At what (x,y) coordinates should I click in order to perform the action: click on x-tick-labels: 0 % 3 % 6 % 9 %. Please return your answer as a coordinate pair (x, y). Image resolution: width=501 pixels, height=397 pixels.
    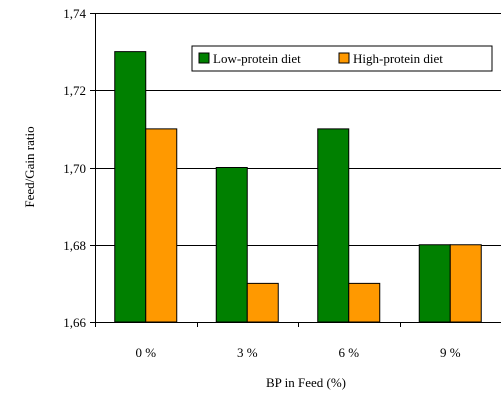
    Looking at the image, I should click on (297, 352).